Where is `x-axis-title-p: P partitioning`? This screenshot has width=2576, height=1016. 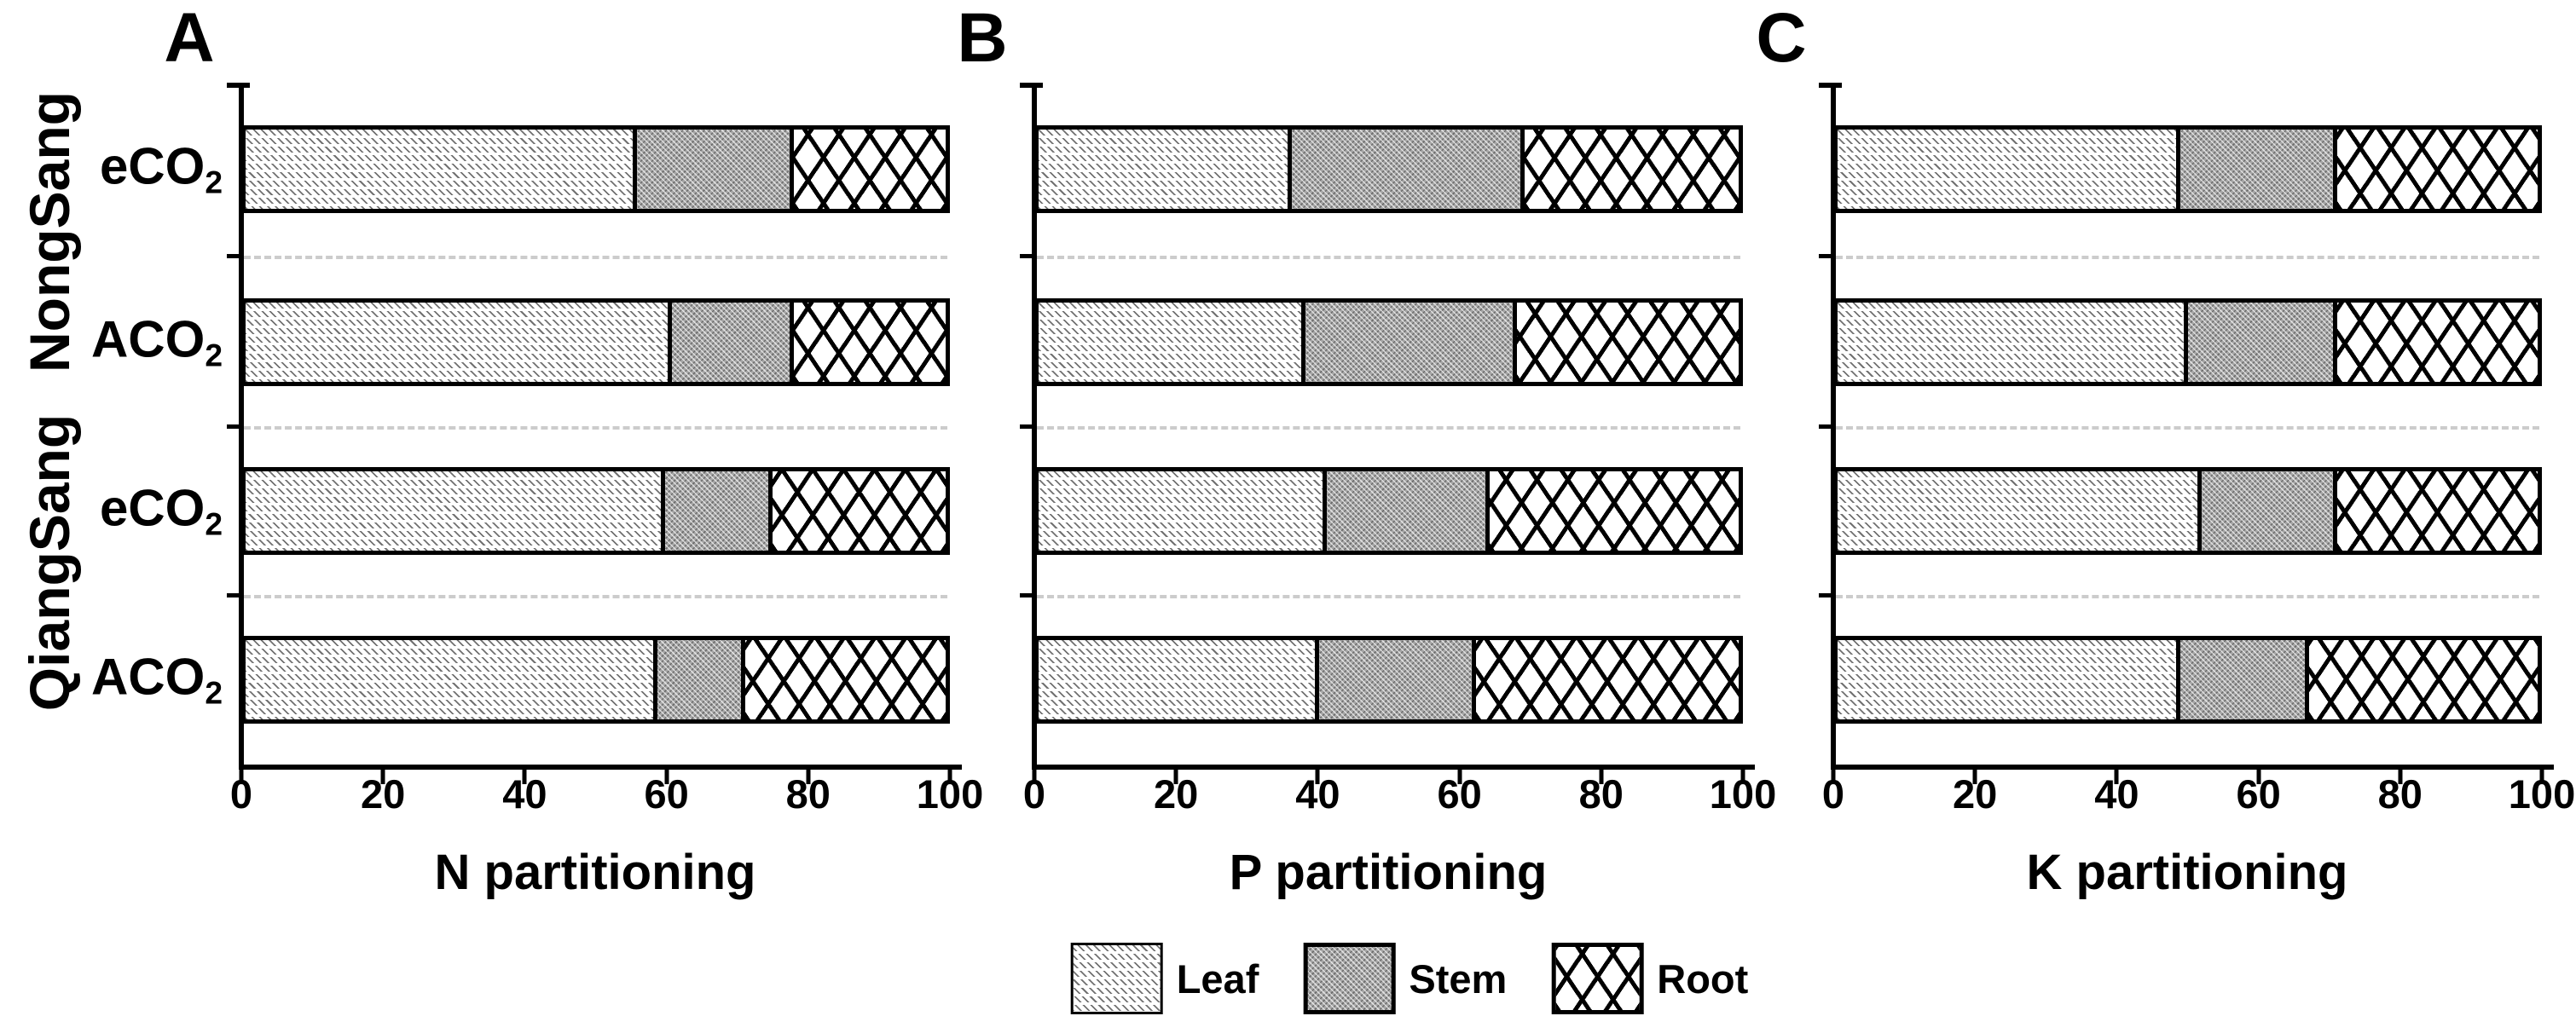
x-axis-title-p: P partitioning is located at coordinates (1388, 872).